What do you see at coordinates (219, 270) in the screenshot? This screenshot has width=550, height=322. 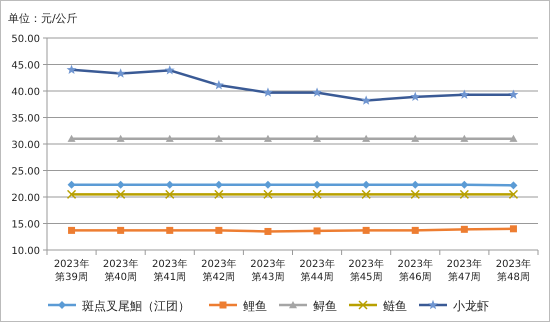 I see `x-tick-label: 2023年第42周` at bounding box center [219, 270].